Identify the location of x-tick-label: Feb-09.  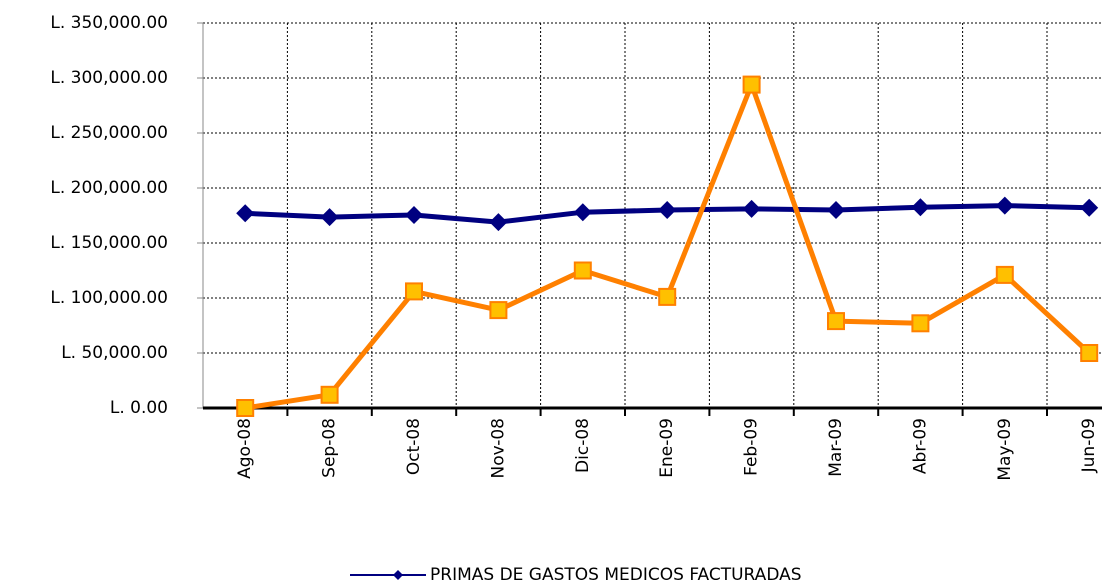
(752, 447).